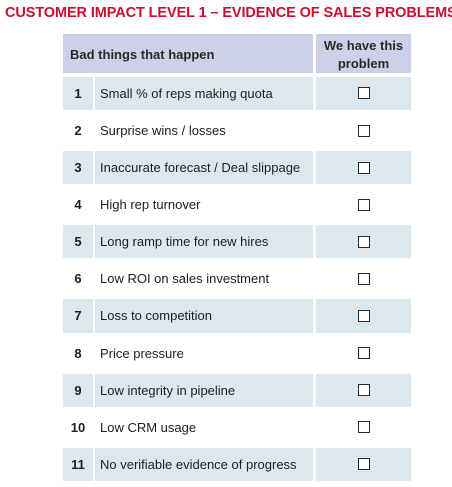 The image size is (452, 487). I want to click on row-number: 5, so click(78, 242).